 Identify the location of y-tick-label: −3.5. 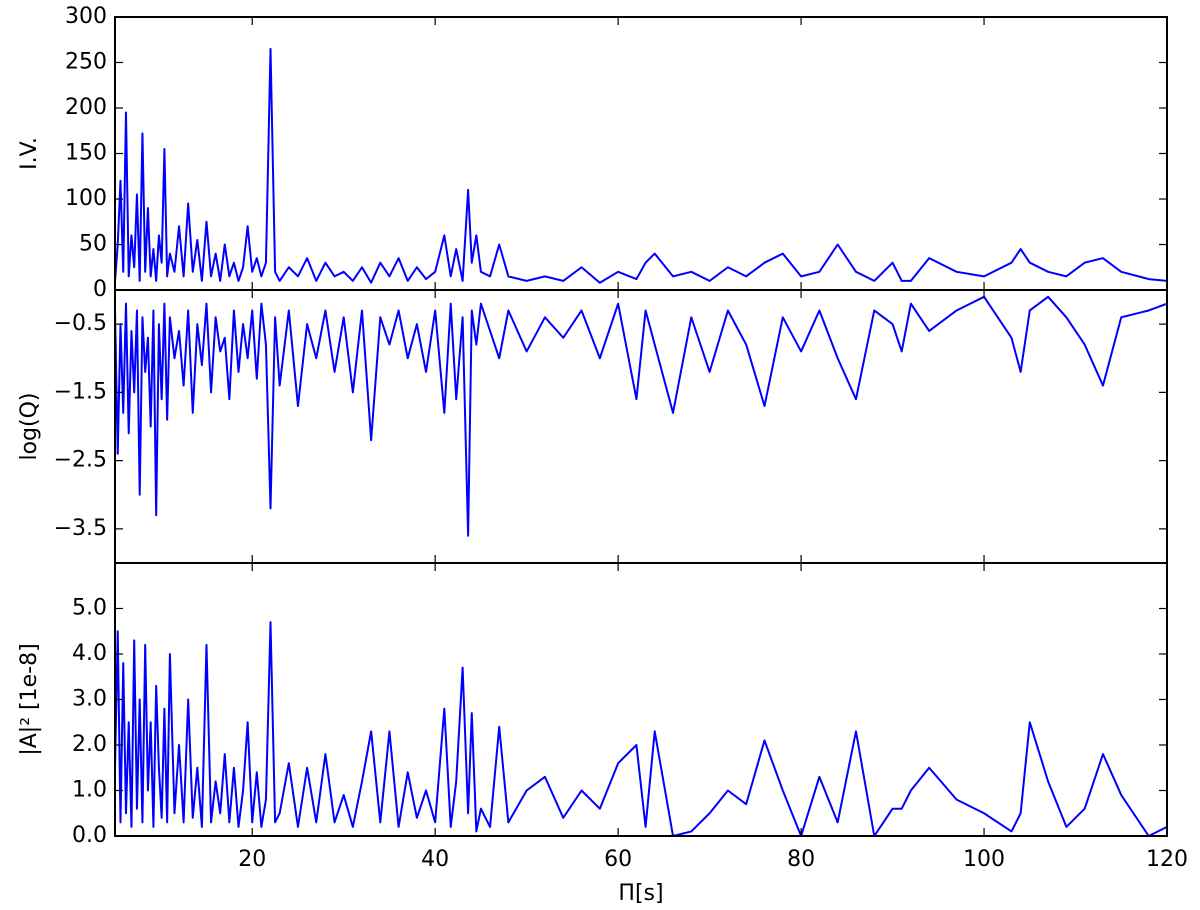
(80, 528).